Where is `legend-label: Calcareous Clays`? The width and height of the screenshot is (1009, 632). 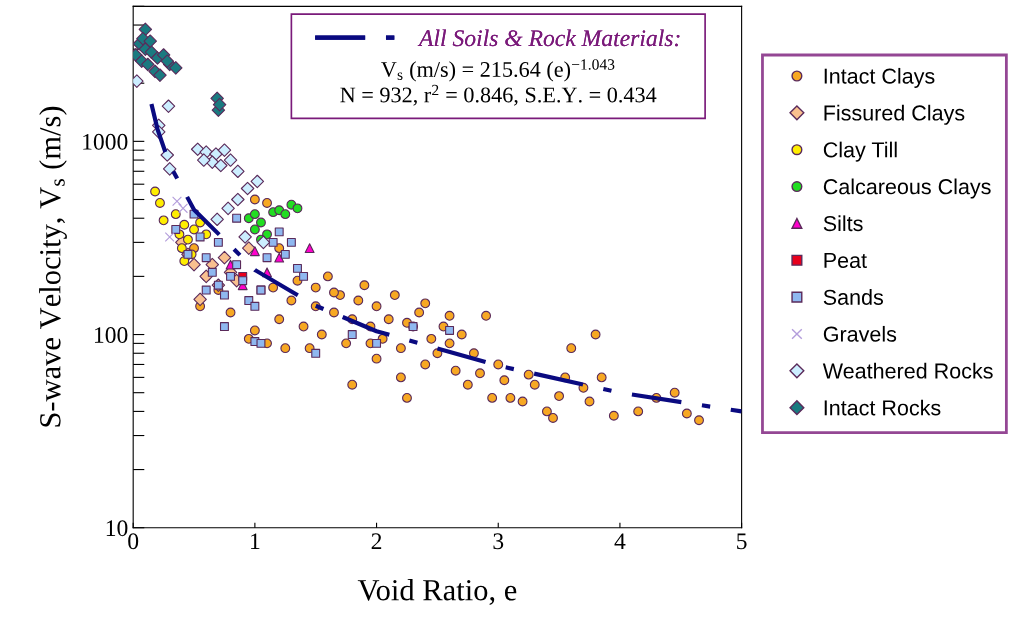 legend-label: Calcareous Clays is located at coordinates (907, 188).